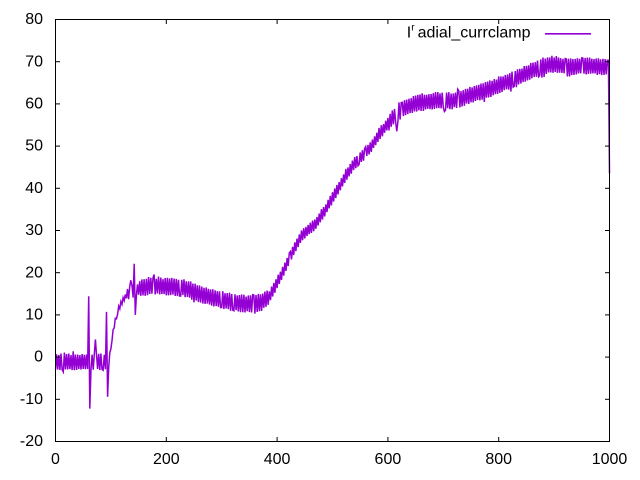 Image resolution: width=640 pixels, height=480 pixels. What do you see at coordinates (166, 459) in the screenshot?
I see `svg-text: 200` at bounding box center [166, 459].